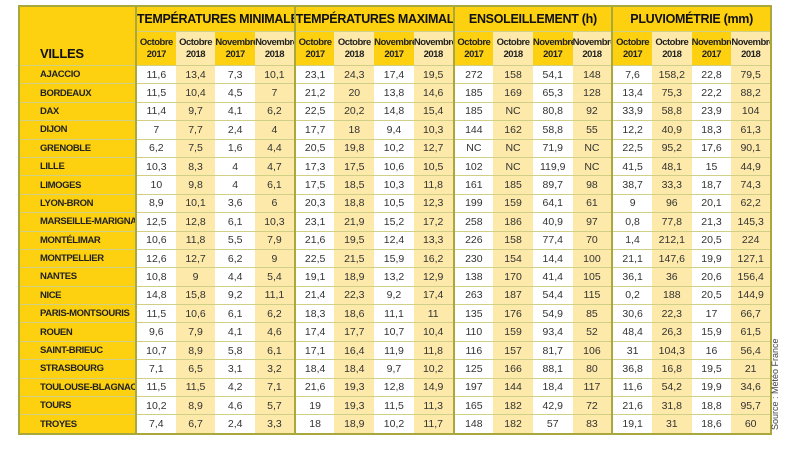  I want to click on table-cell: 159, so click(513, 332).